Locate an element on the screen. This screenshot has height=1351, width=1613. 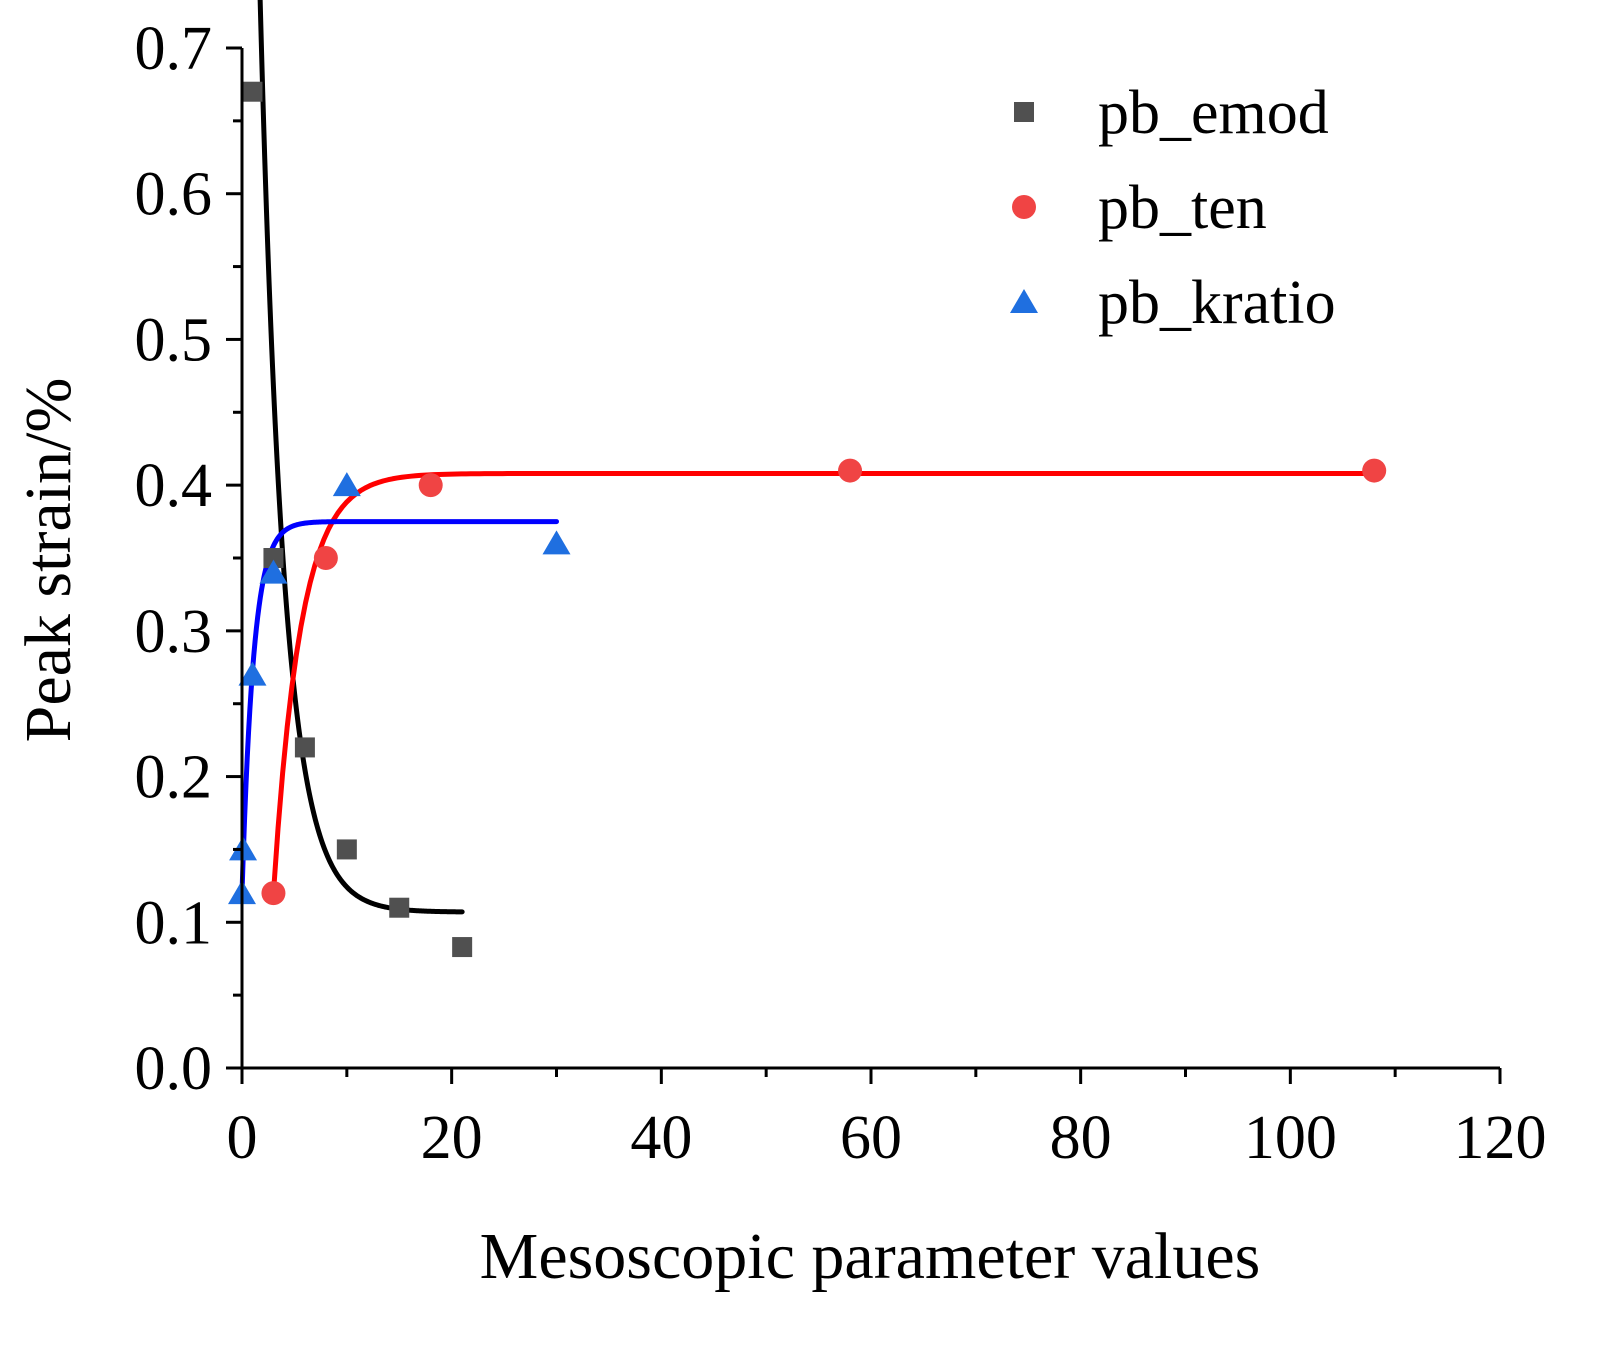
y-tick-label: 0.6 is located at coordinates (174, 195).